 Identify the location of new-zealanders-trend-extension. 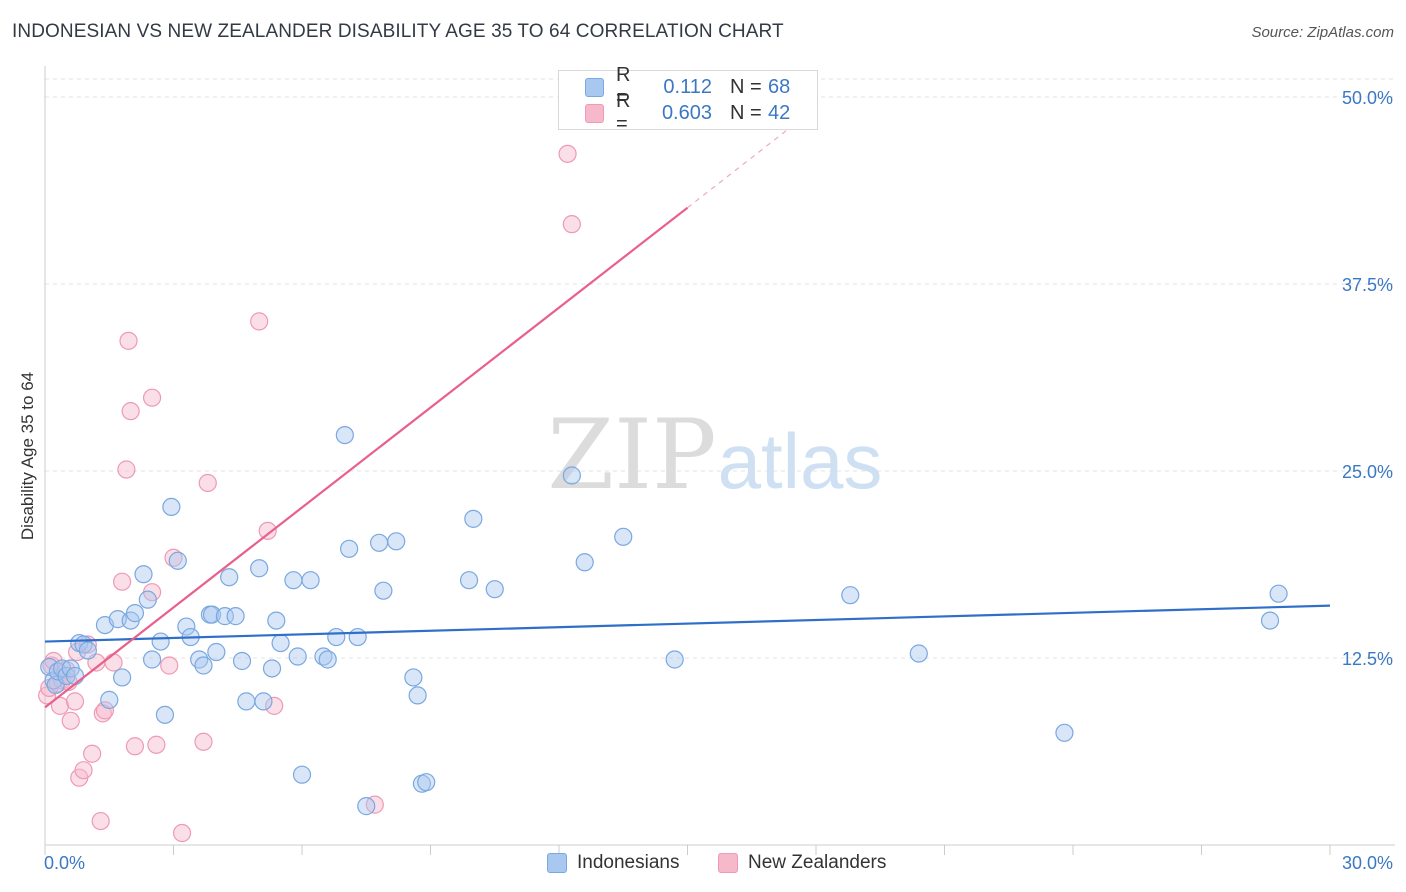
(752, 157).